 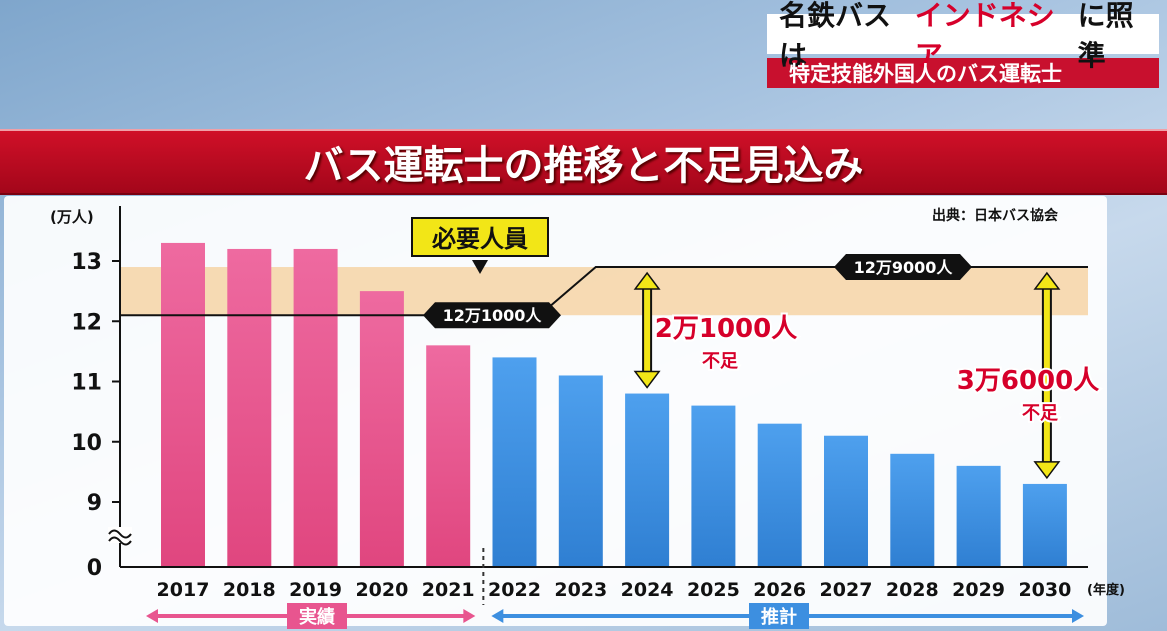 What do you see at coordinates (94, 503) in the screenshot?
I see `y-tick-label: 9` at bounding box center [94, 503].